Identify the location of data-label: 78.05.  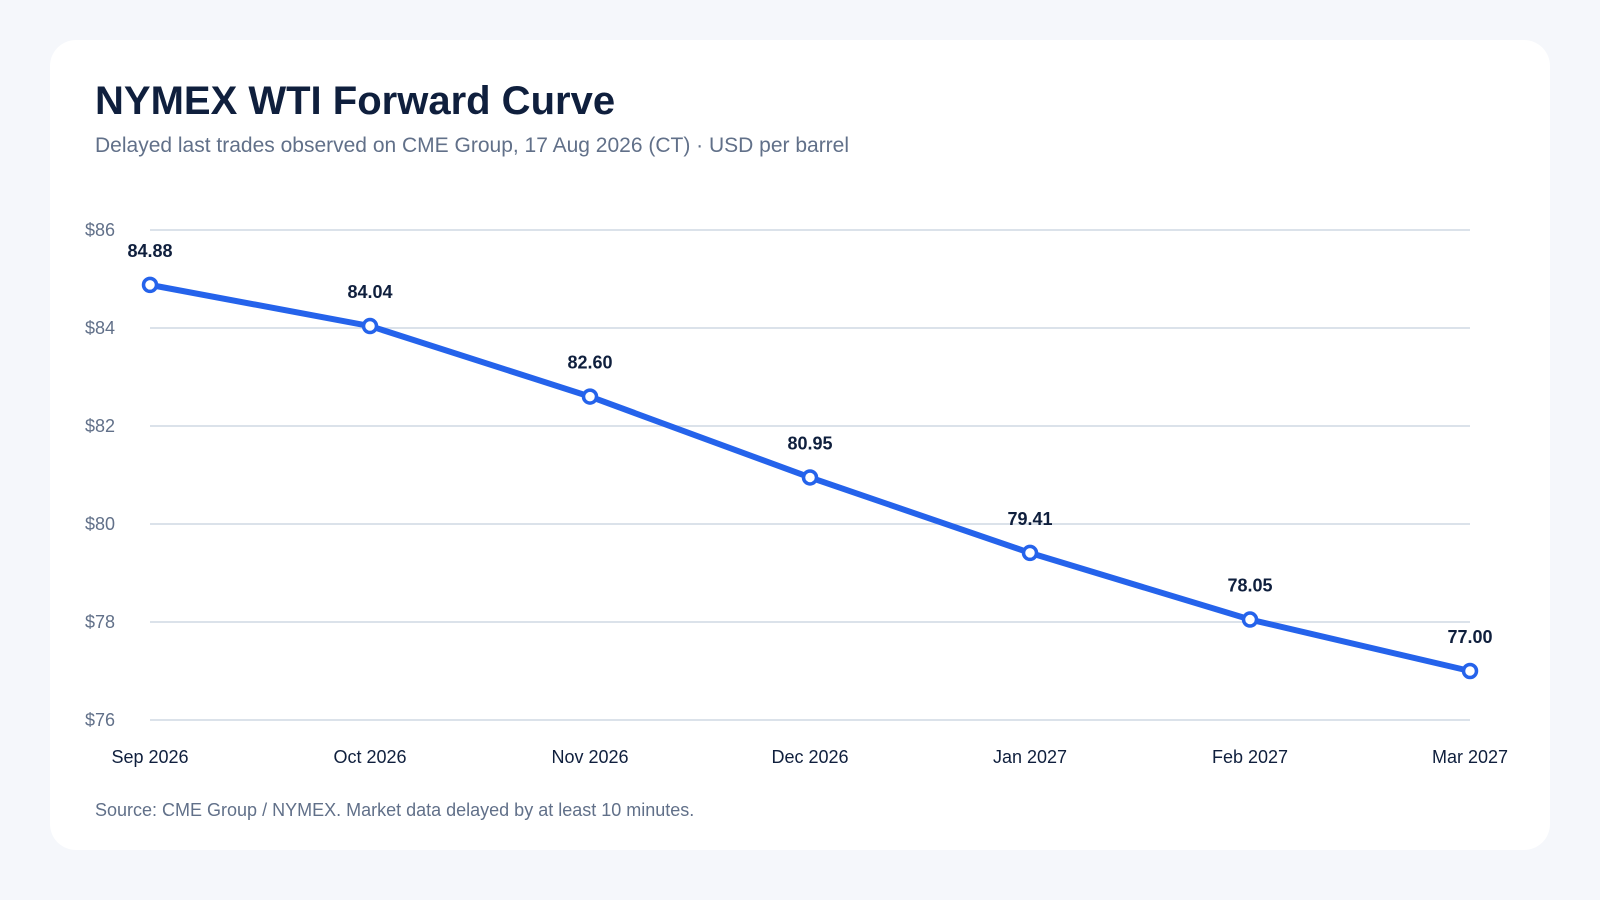
(1249, 586).